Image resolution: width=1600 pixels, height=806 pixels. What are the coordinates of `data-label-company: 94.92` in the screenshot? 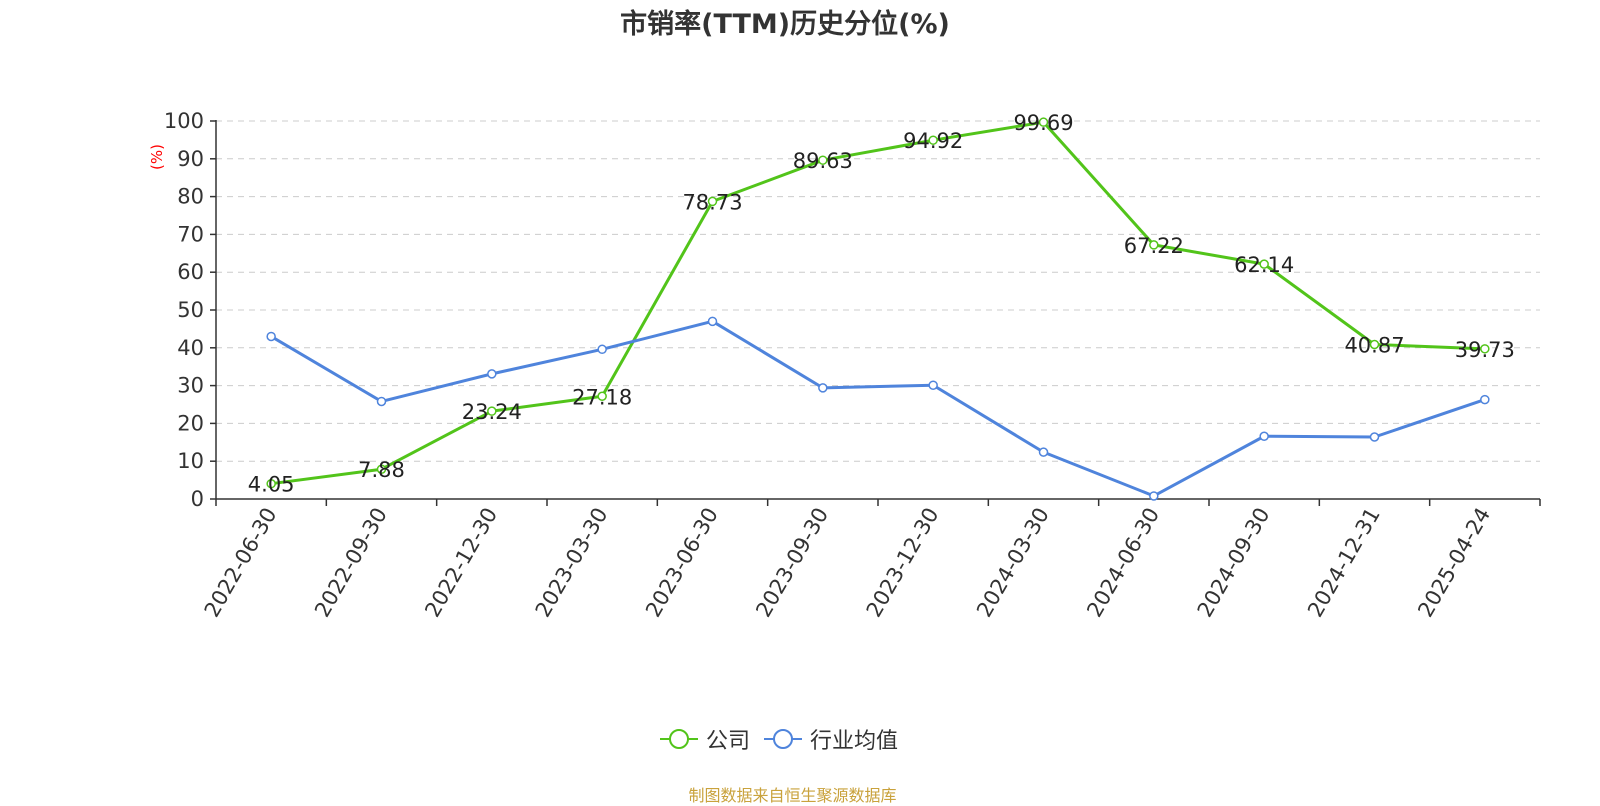 It's located at (933, 141).